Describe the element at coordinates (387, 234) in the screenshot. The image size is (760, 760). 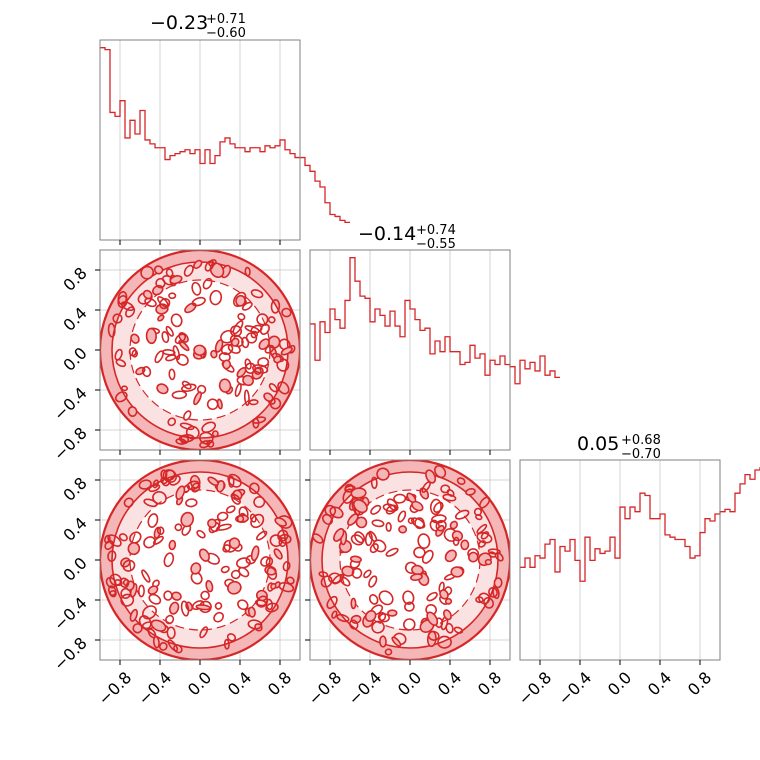
I see `title-param-1: −0.14` at that location.